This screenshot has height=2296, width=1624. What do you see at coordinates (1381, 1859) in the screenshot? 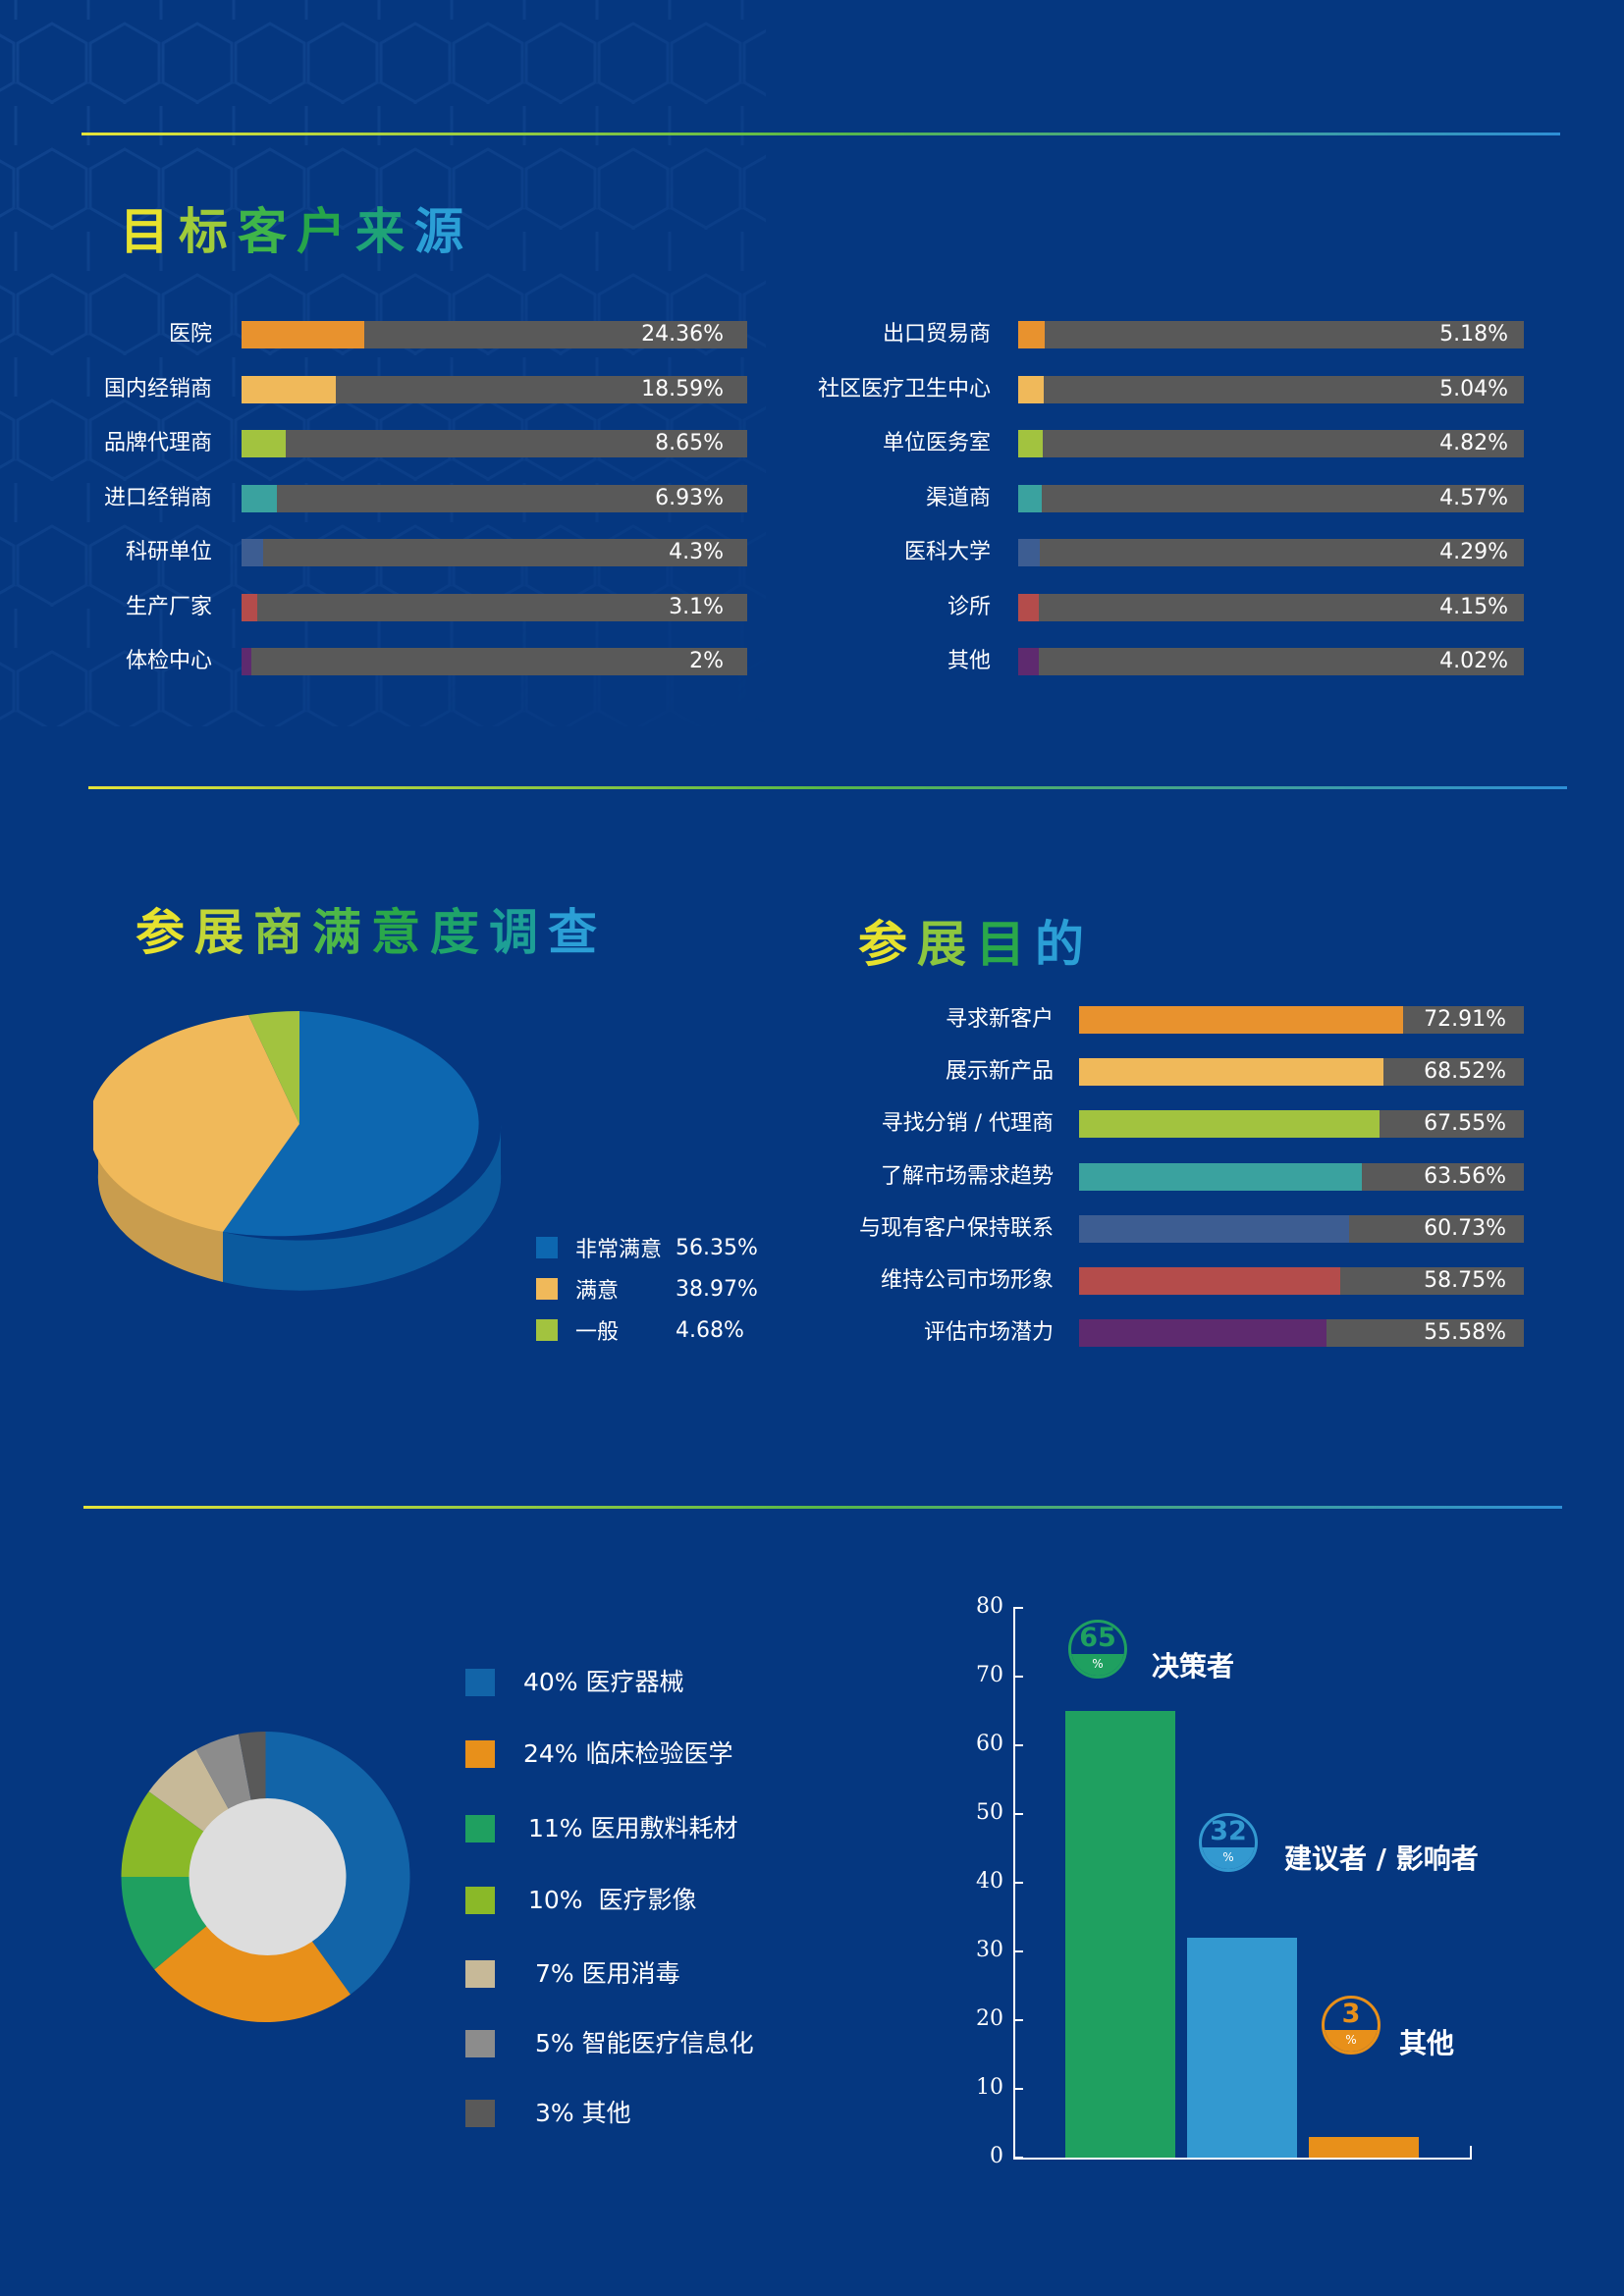
I see `role-label: 建议者 / 影响者` at bounding box center [1381, 1859].